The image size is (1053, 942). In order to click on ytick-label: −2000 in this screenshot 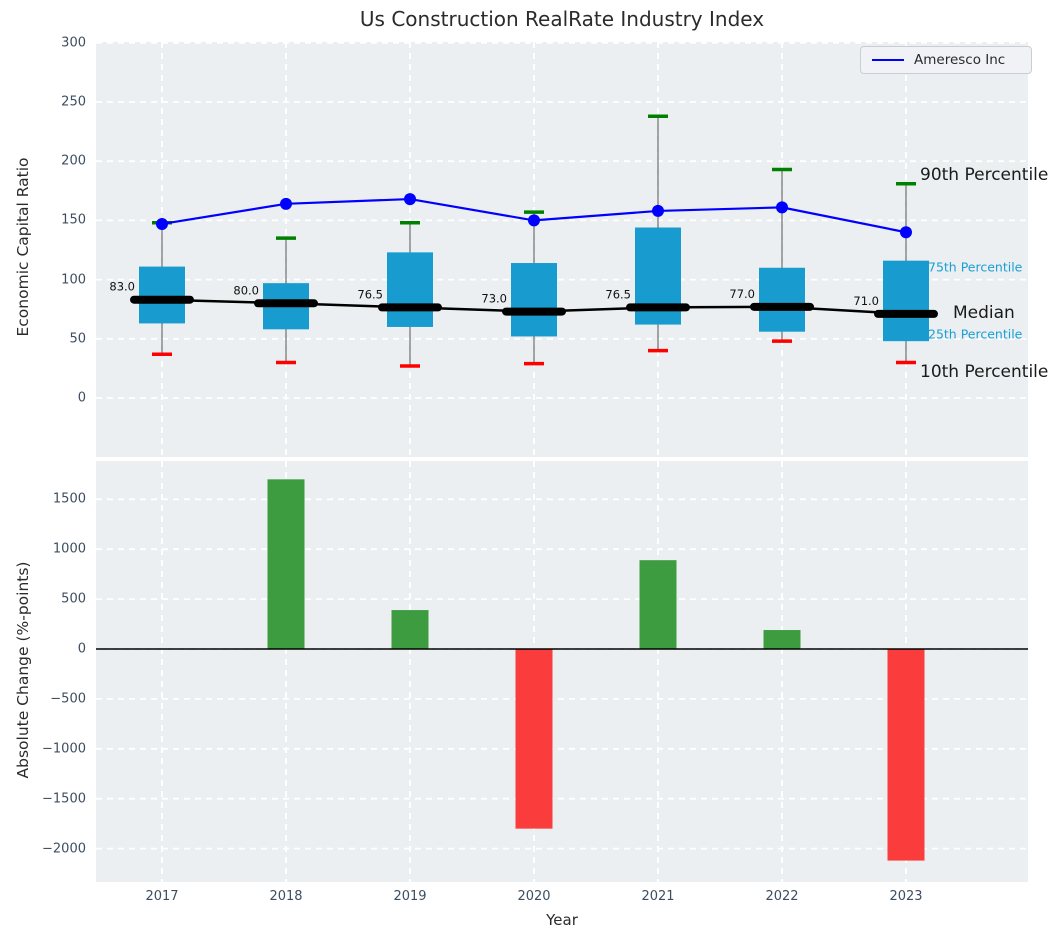, I will do `click(64, 849)`.